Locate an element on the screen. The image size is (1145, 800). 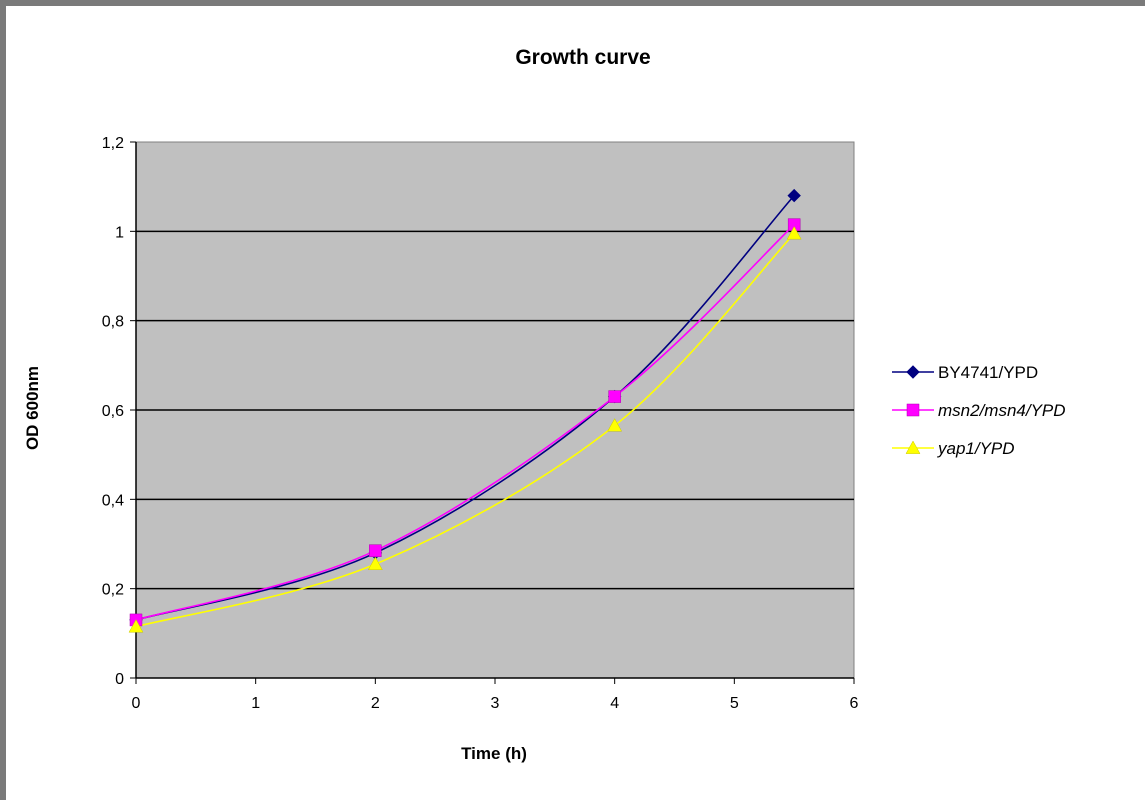
y-tick-label: 1,2 is located at coordinates (113, 143).